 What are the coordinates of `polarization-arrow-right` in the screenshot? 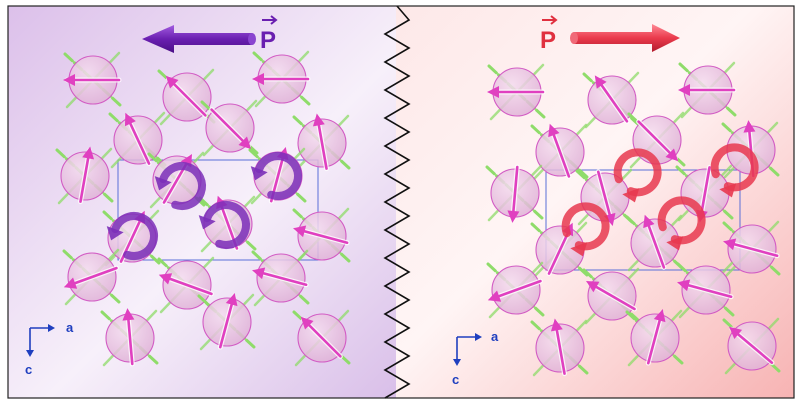 It's located at (625, 38).